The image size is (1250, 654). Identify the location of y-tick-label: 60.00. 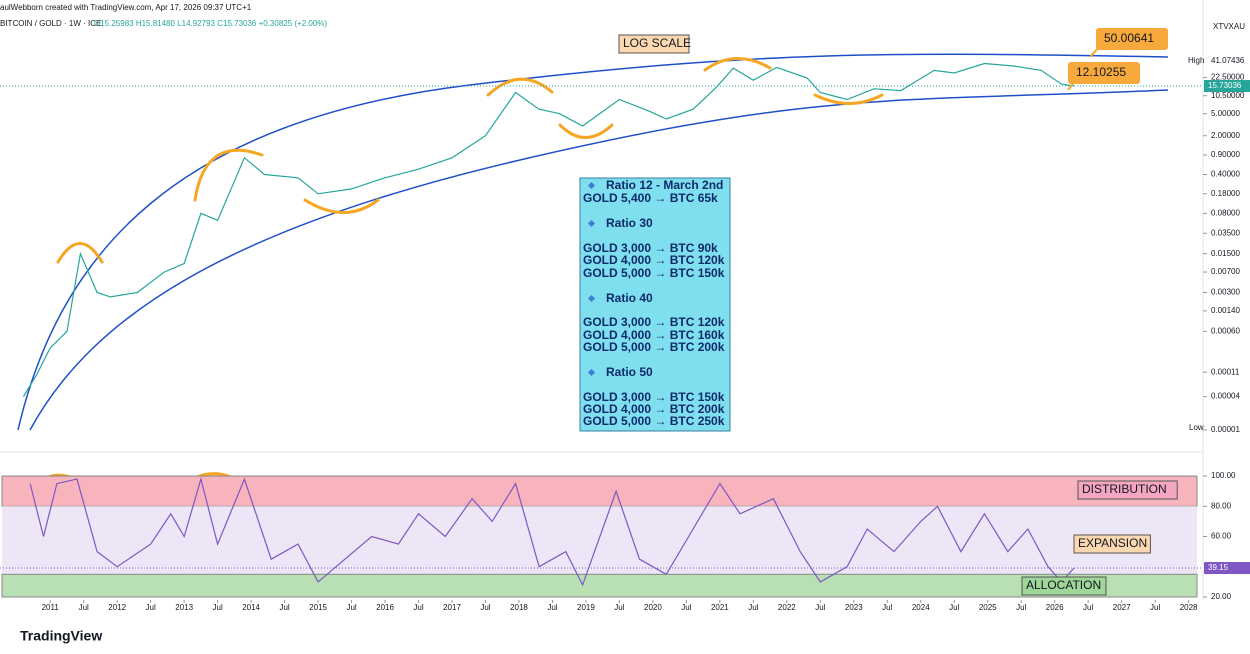
(1221, 536).